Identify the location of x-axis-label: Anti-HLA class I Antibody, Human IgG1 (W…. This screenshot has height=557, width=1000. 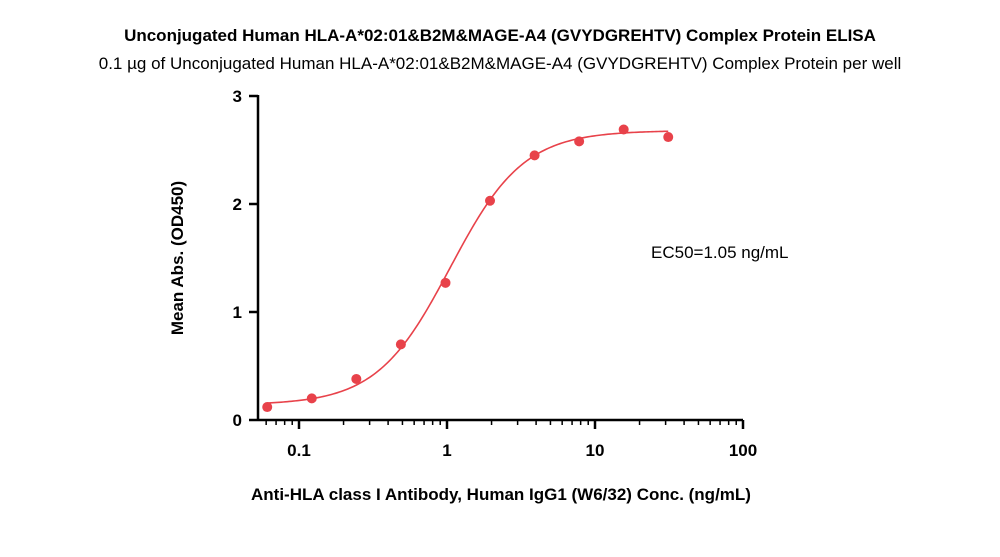
(501, 494).